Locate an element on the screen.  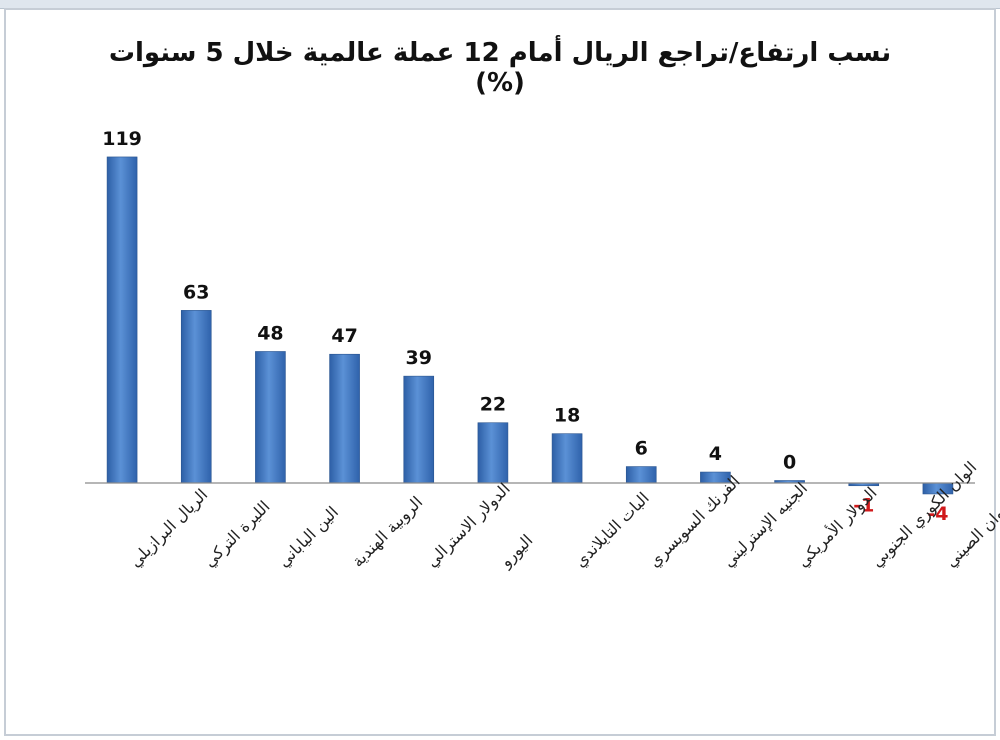
data-label-1: 119 is located at coordinates (122, 139).